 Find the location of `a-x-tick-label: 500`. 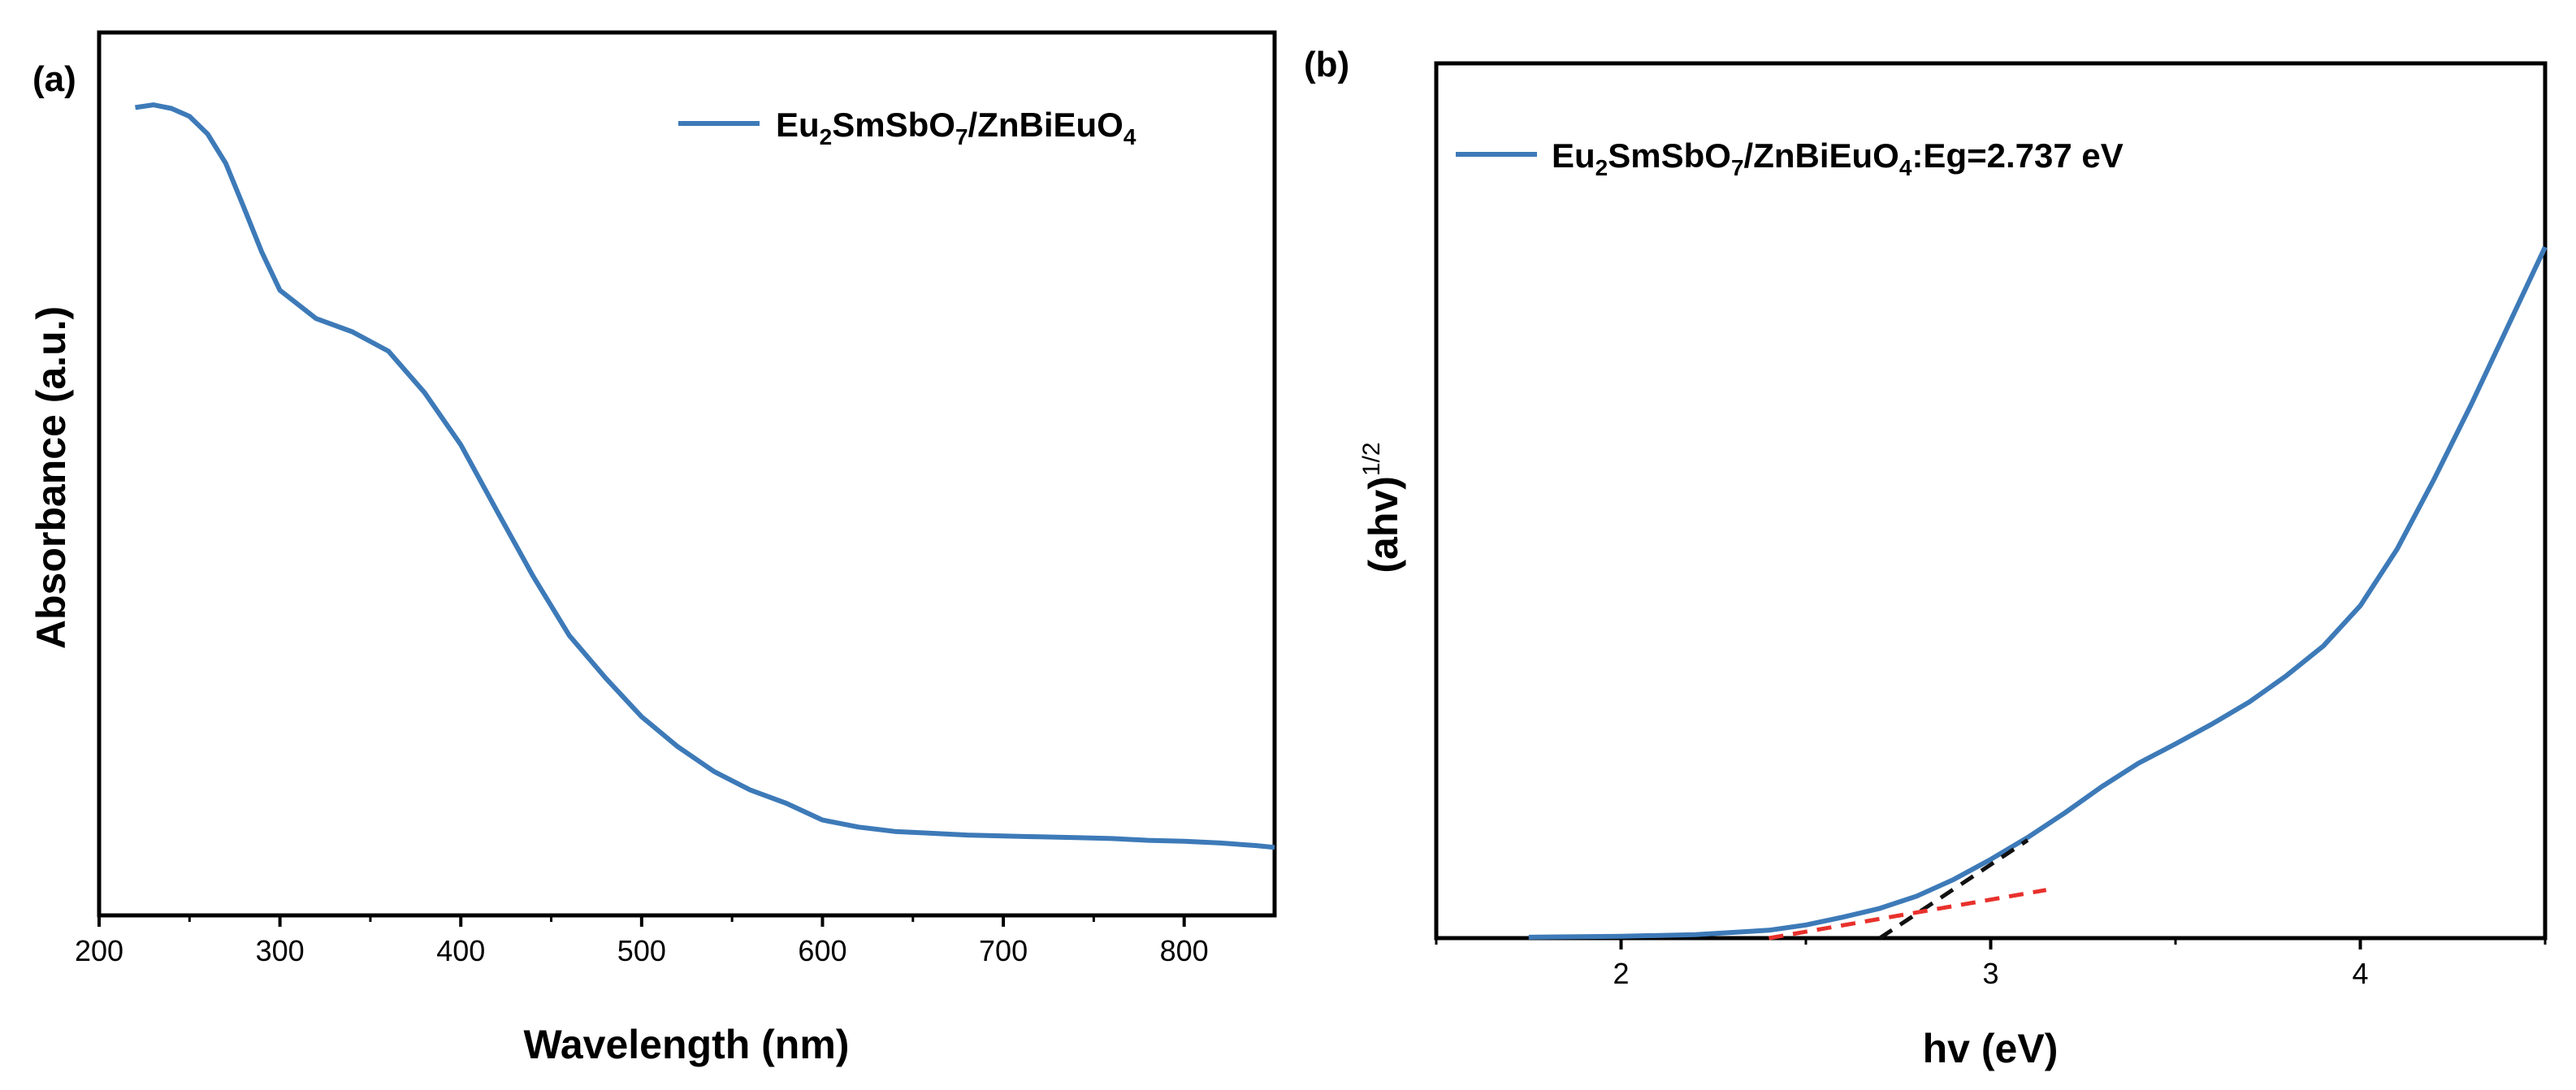

a-x-tick-label: 500 is located at coordinates (642, 951).